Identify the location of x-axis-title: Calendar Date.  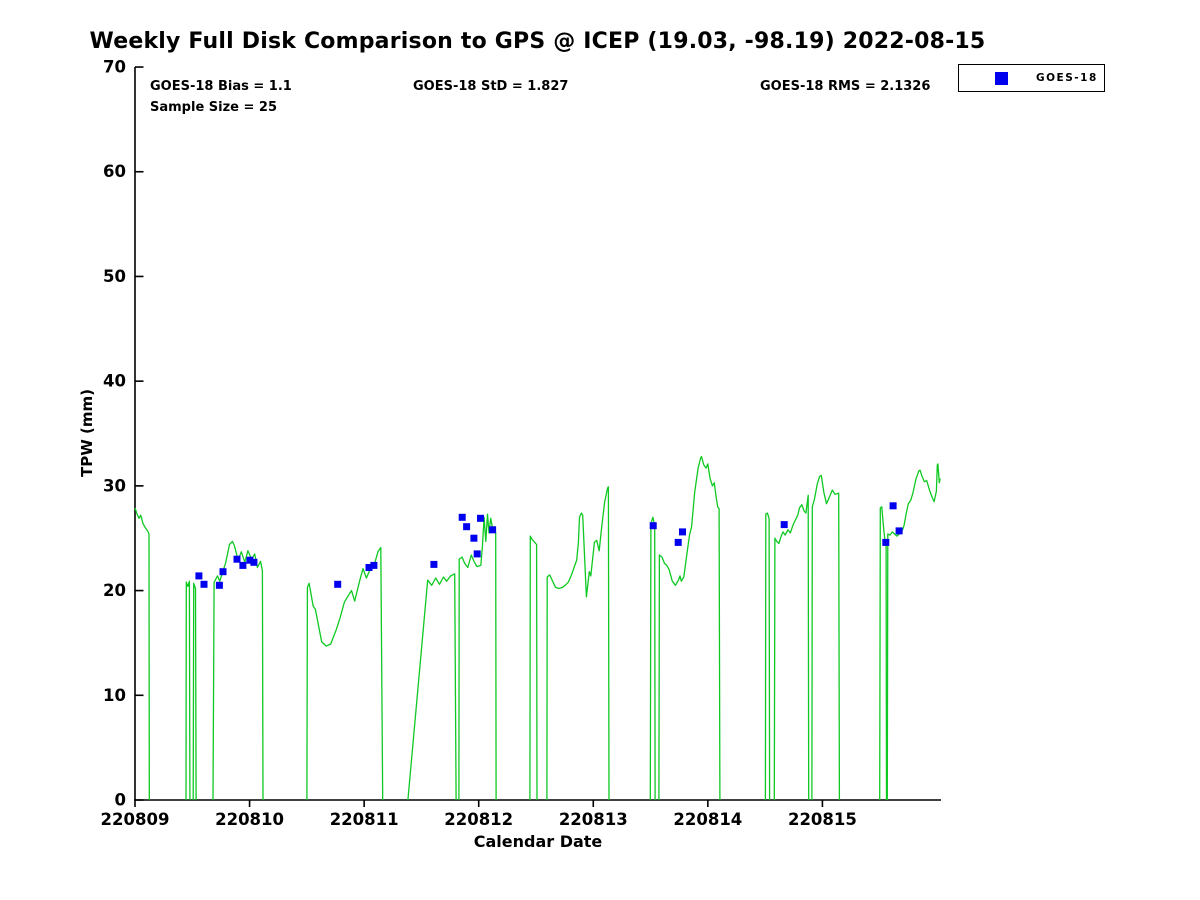
(538, 841).